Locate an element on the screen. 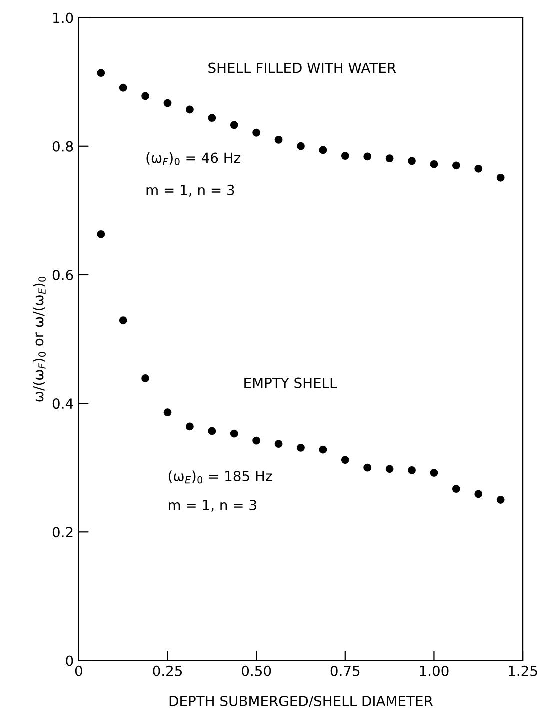 Image resolution: width=537 pixels, height=712 pixels. annotation: (ω$_{E}$)$_{0}$ = 185 Hz is located at coordinates (220, 477).